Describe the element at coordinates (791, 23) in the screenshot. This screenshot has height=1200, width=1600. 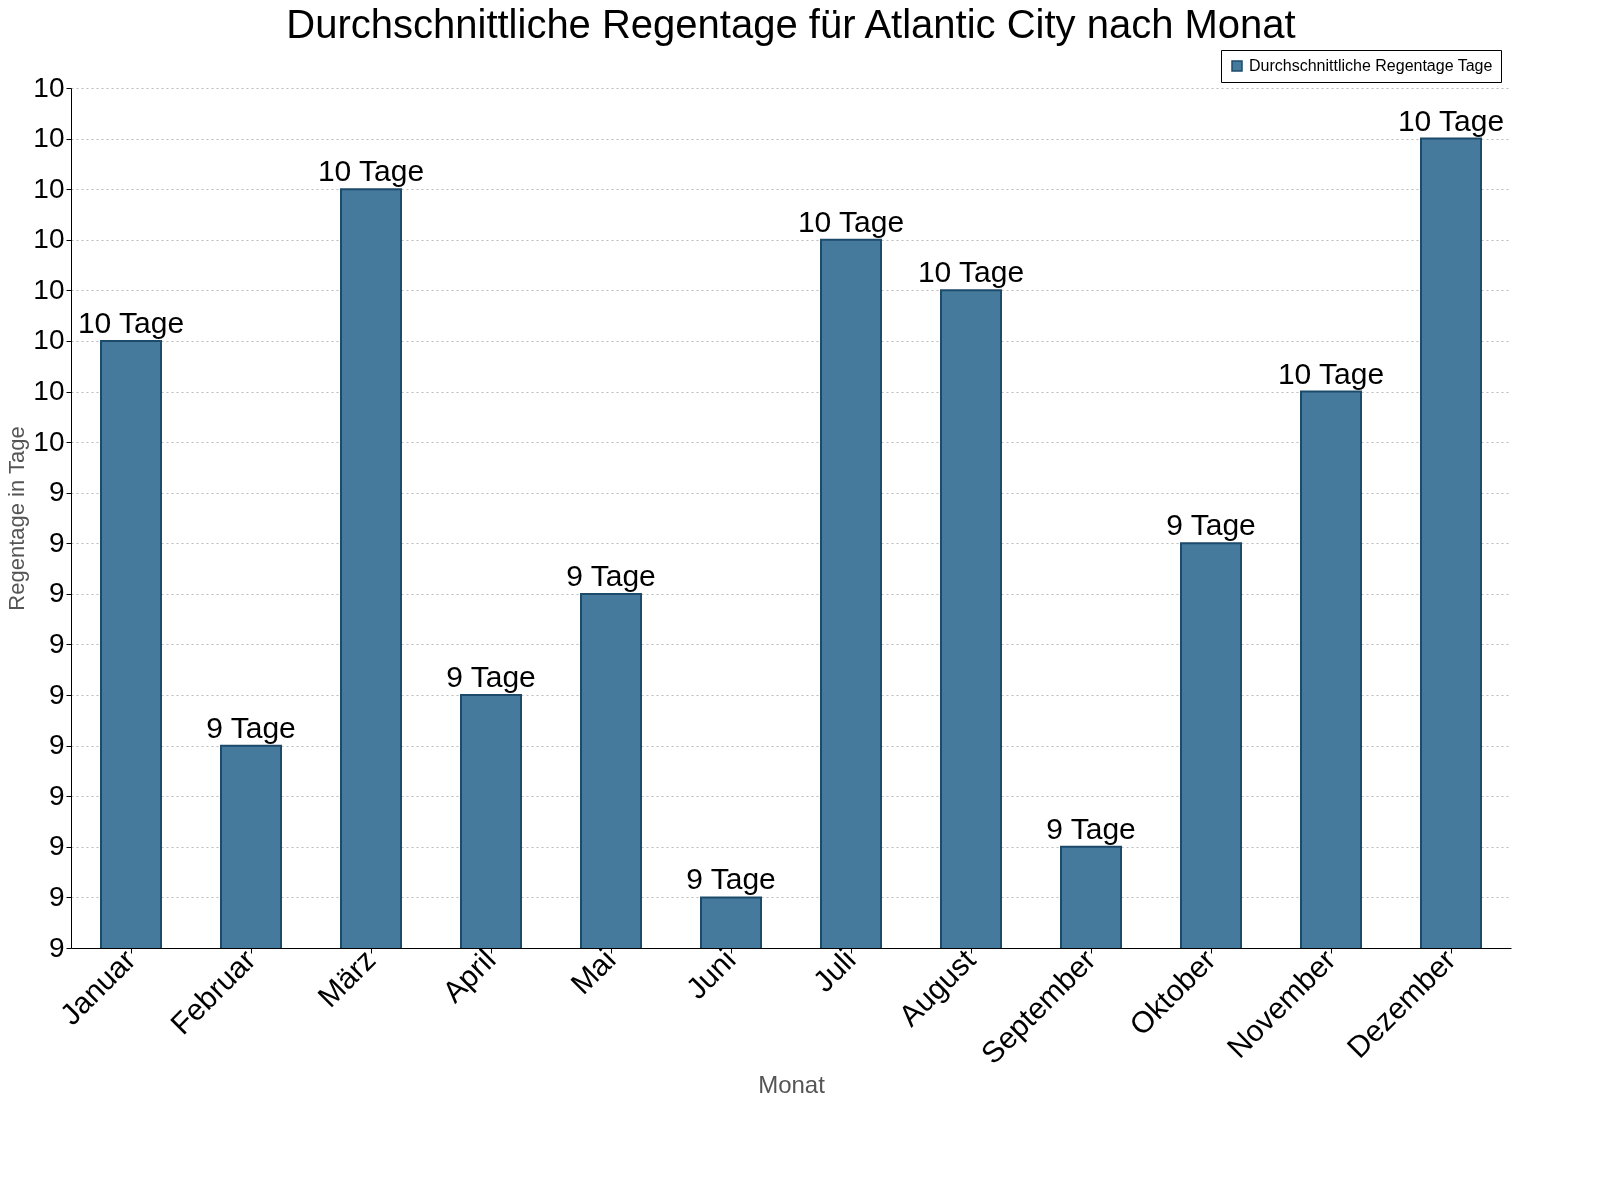
I see `chart-title: Durchschnittliche Regentage für Atlantic City nach Monat` at that location.